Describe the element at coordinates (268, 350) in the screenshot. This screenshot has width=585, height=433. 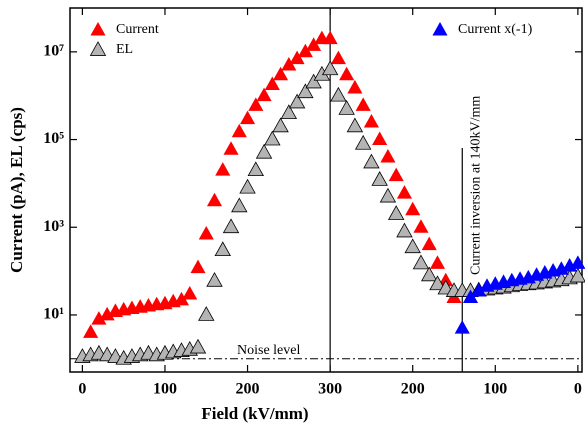
I see `noise-label: Noise level` at that location.